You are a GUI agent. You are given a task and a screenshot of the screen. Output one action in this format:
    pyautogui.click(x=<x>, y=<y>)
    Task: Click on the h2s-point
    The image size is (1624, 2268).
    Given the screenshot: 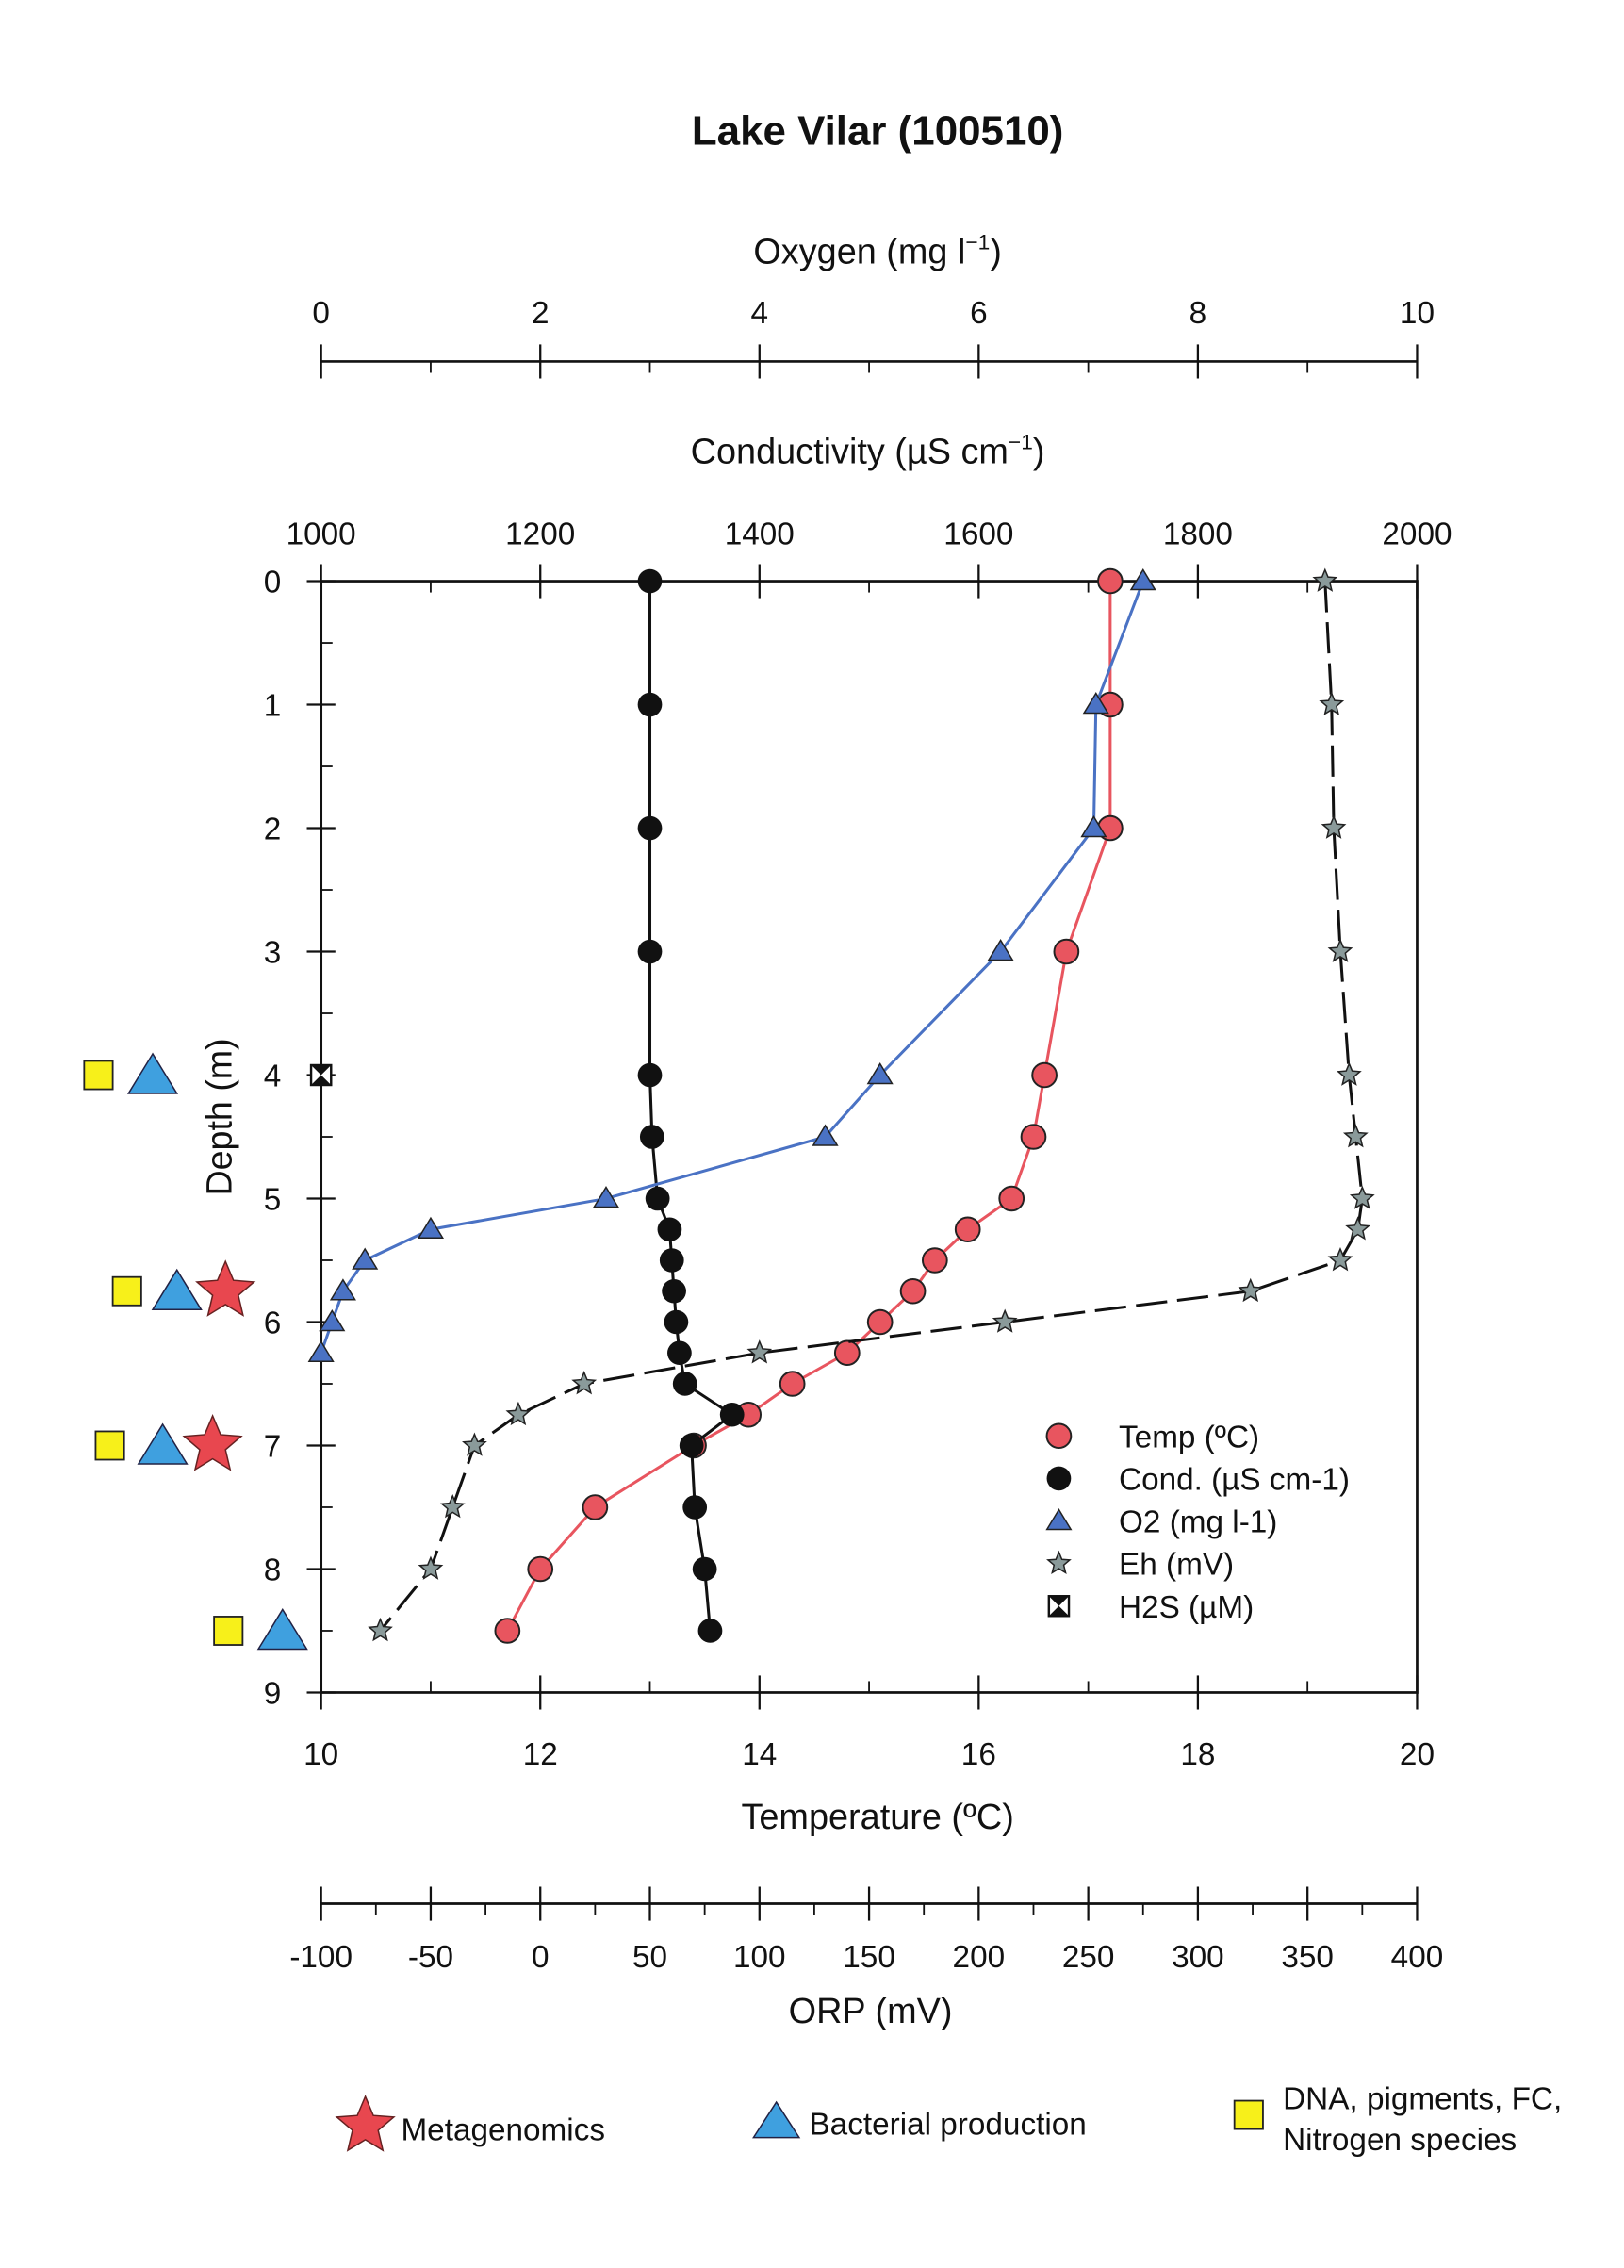 What is the action you would take?
    pyautogui.click(x=321, y=1075)
    